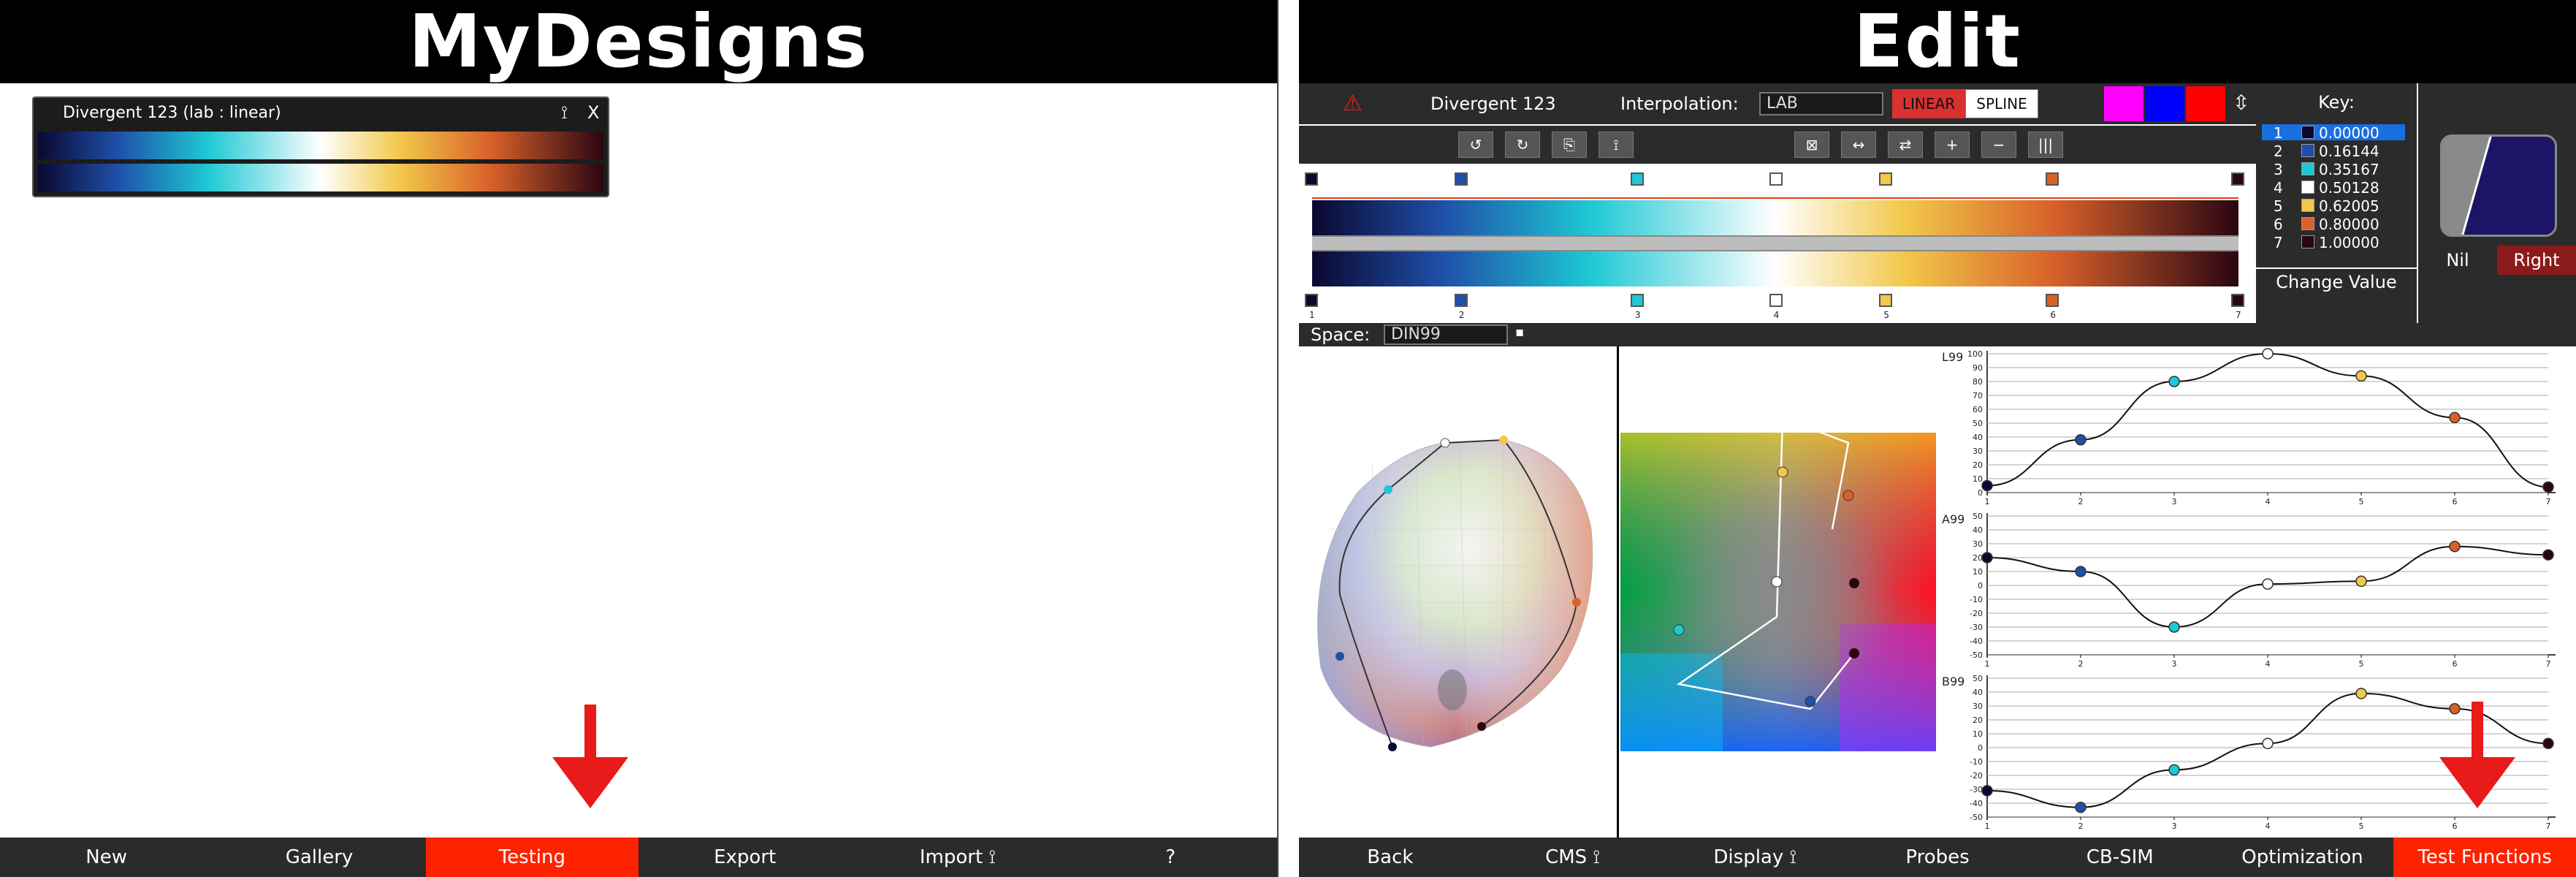  Describe the element at coordinates (1755, 857) in the screenshot. I see `edit-footer-display: Display ⟟` at that location.